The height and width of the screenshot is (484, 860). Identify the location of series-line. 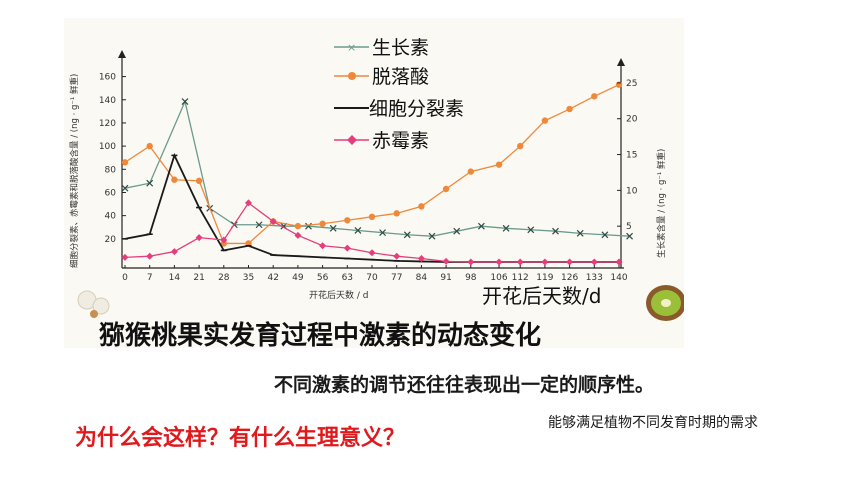
(371, 207).